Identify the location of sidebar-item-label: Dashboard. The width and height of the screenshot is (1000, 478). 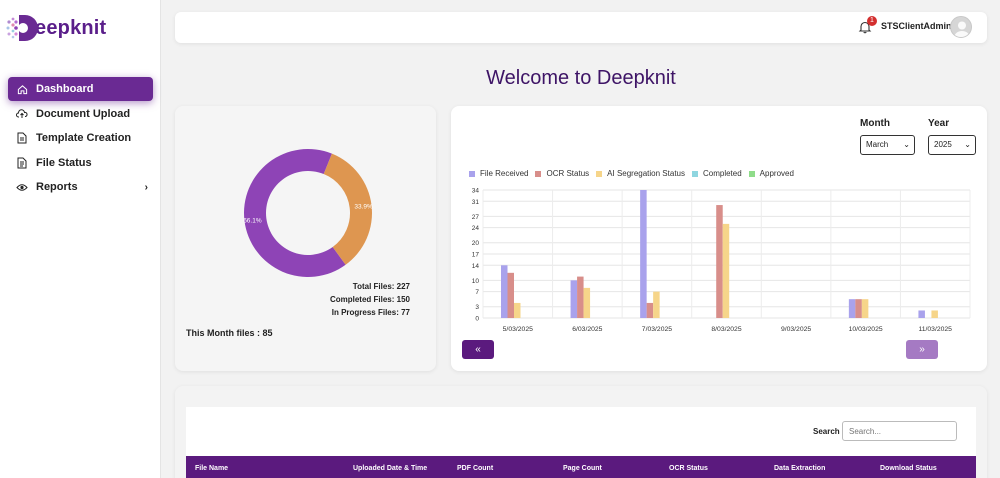
(65, 89).